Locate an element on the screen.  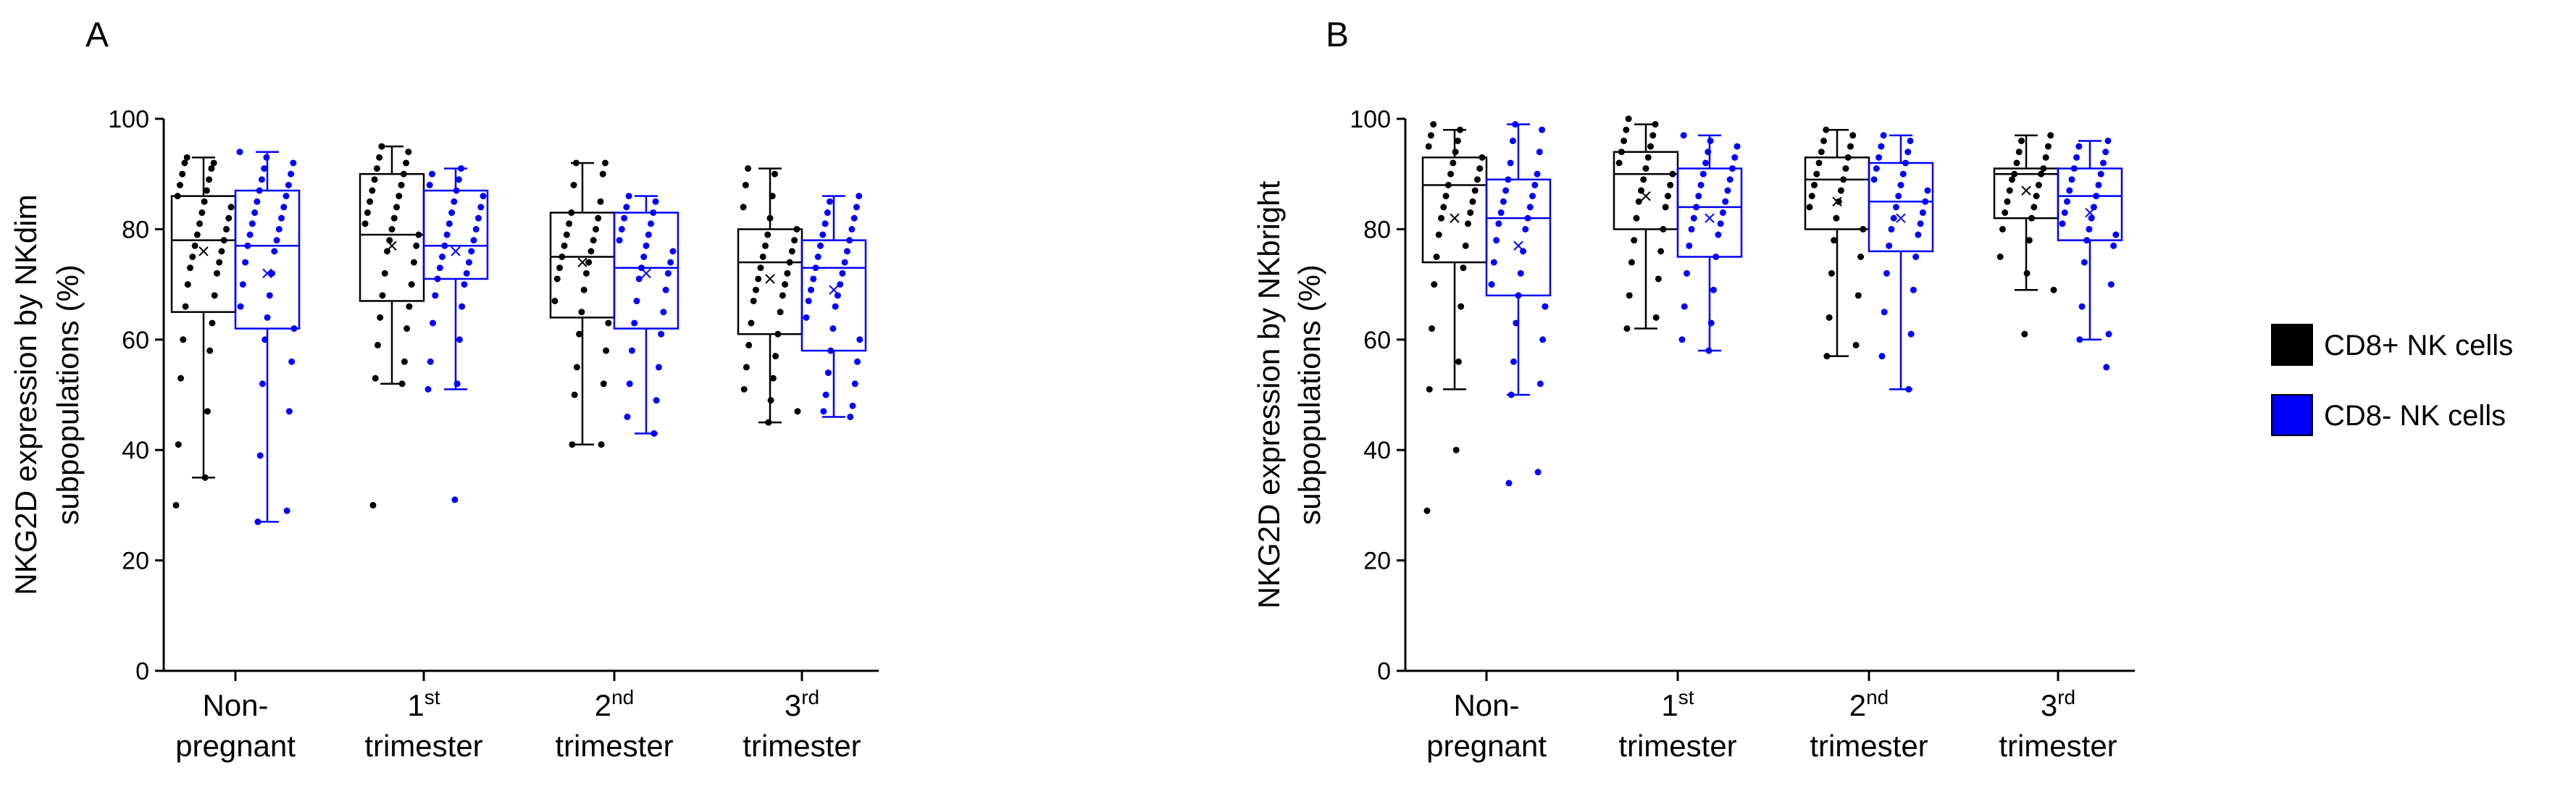
panel-a-x-tick-label-sup: st is located at coordinates (433, 697).